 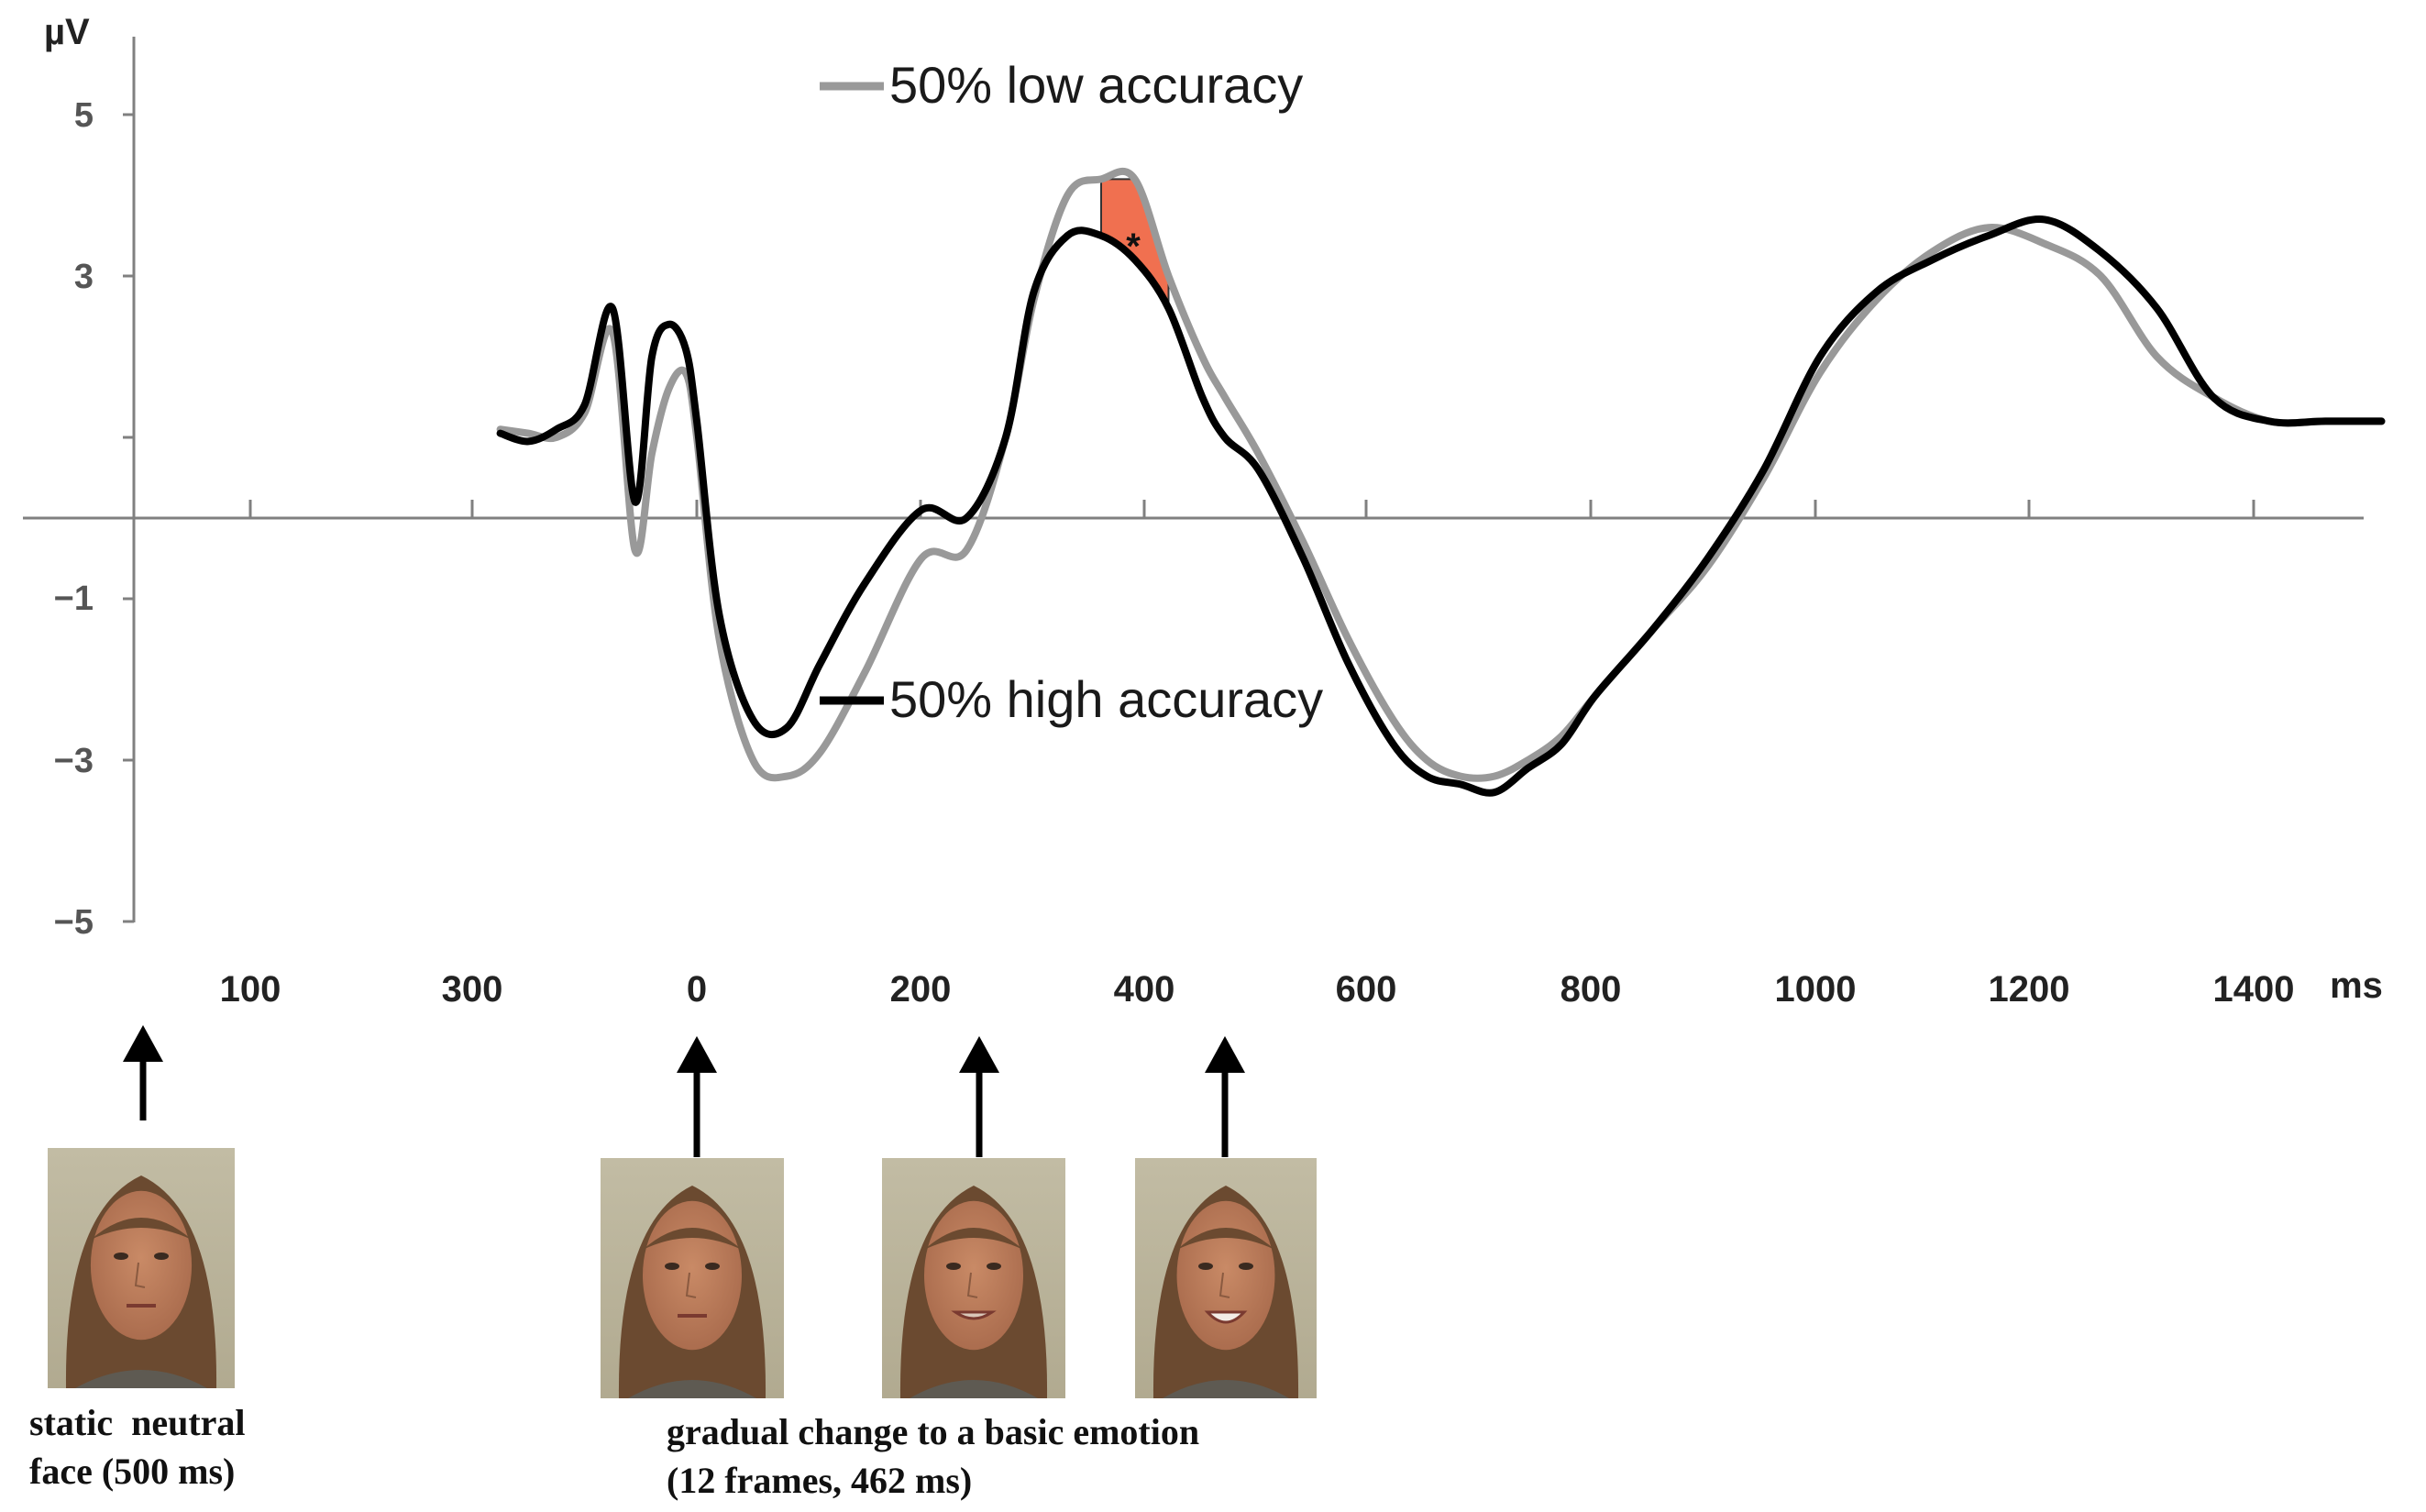 I want to click on y-tick-labels: 5 3 −1 −3 −5, so click(x=74, y=519).